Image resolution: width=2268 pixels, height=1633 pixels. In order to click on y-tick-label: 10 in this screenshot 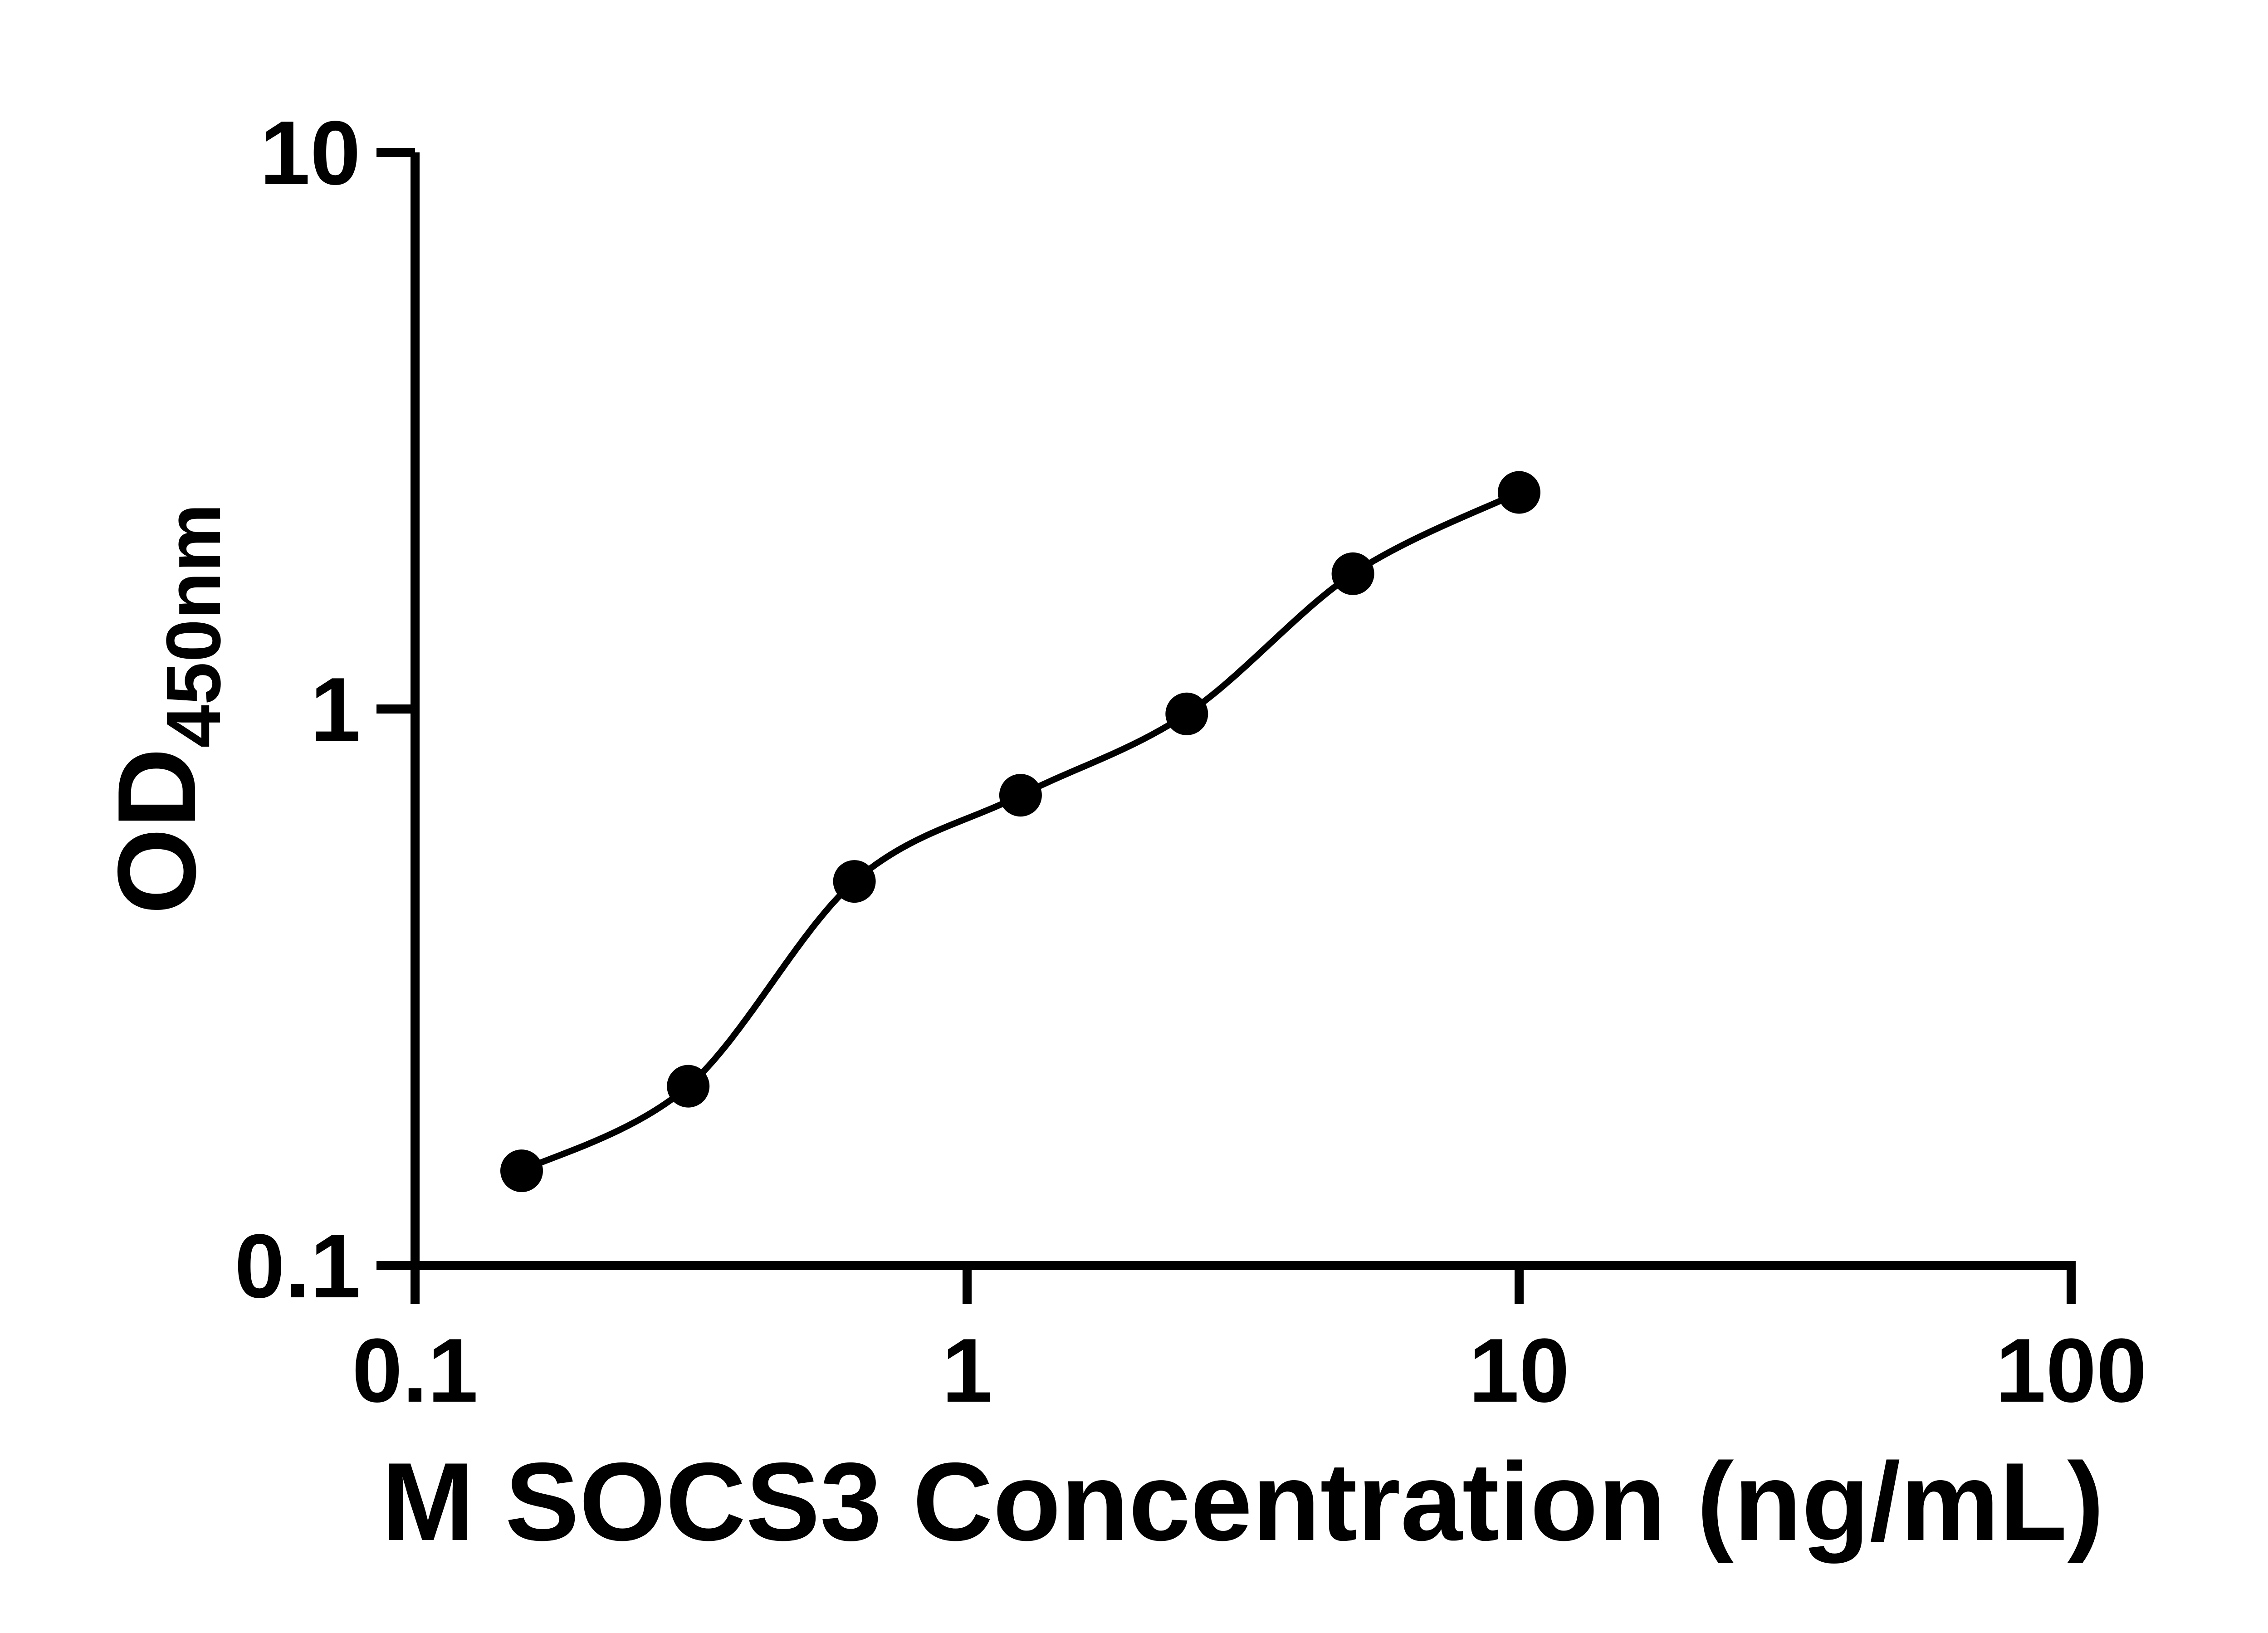, I will do `click(311, 153)`.